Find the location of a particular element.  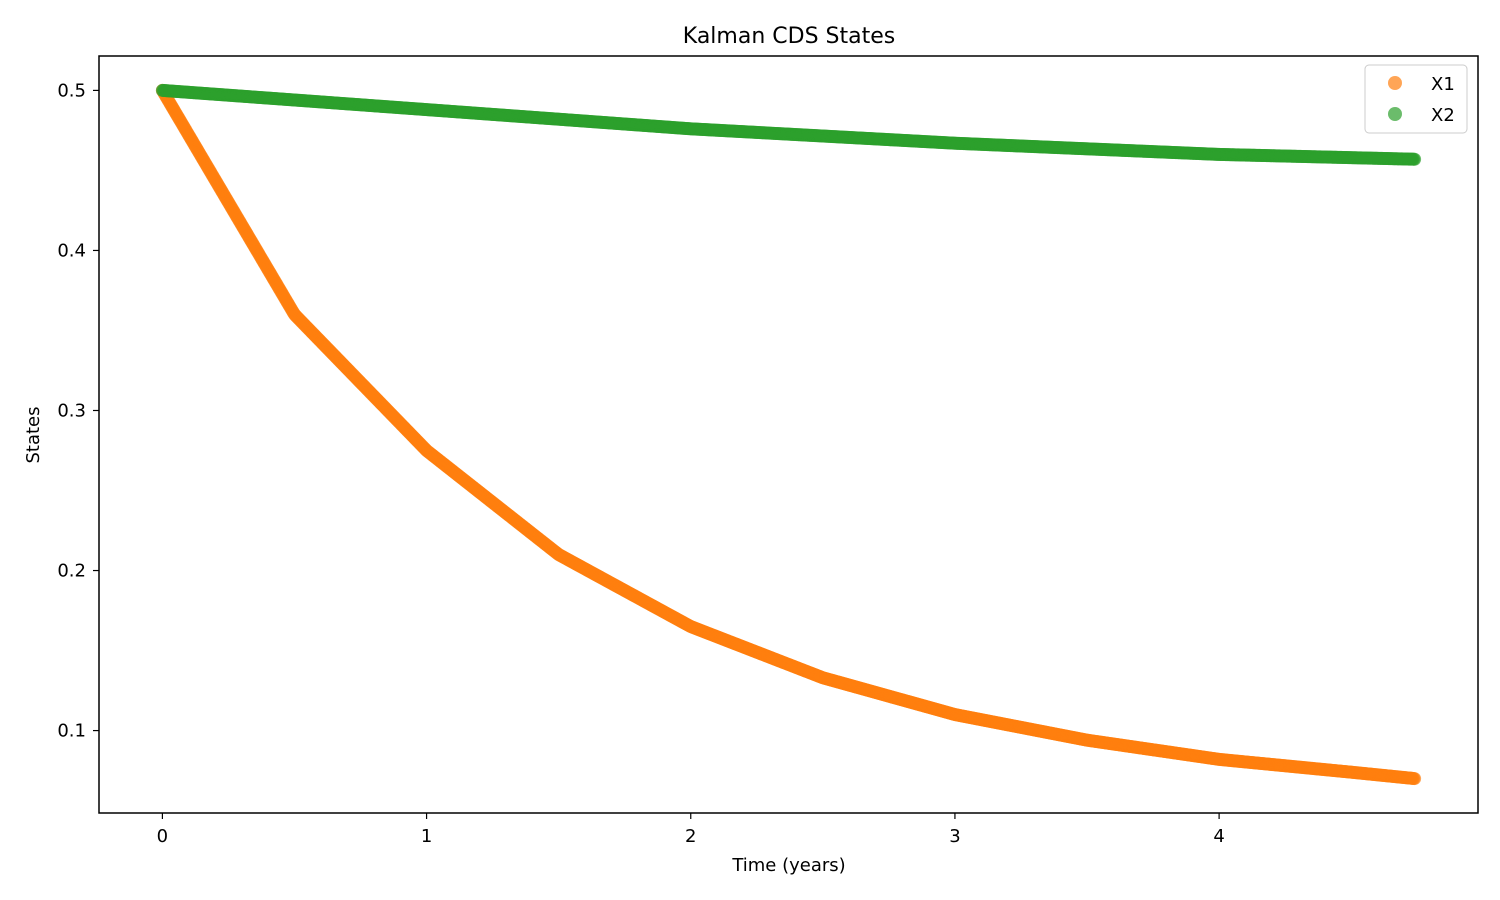

legend-label-x2: X2 is located at coordinates (1443, 115).